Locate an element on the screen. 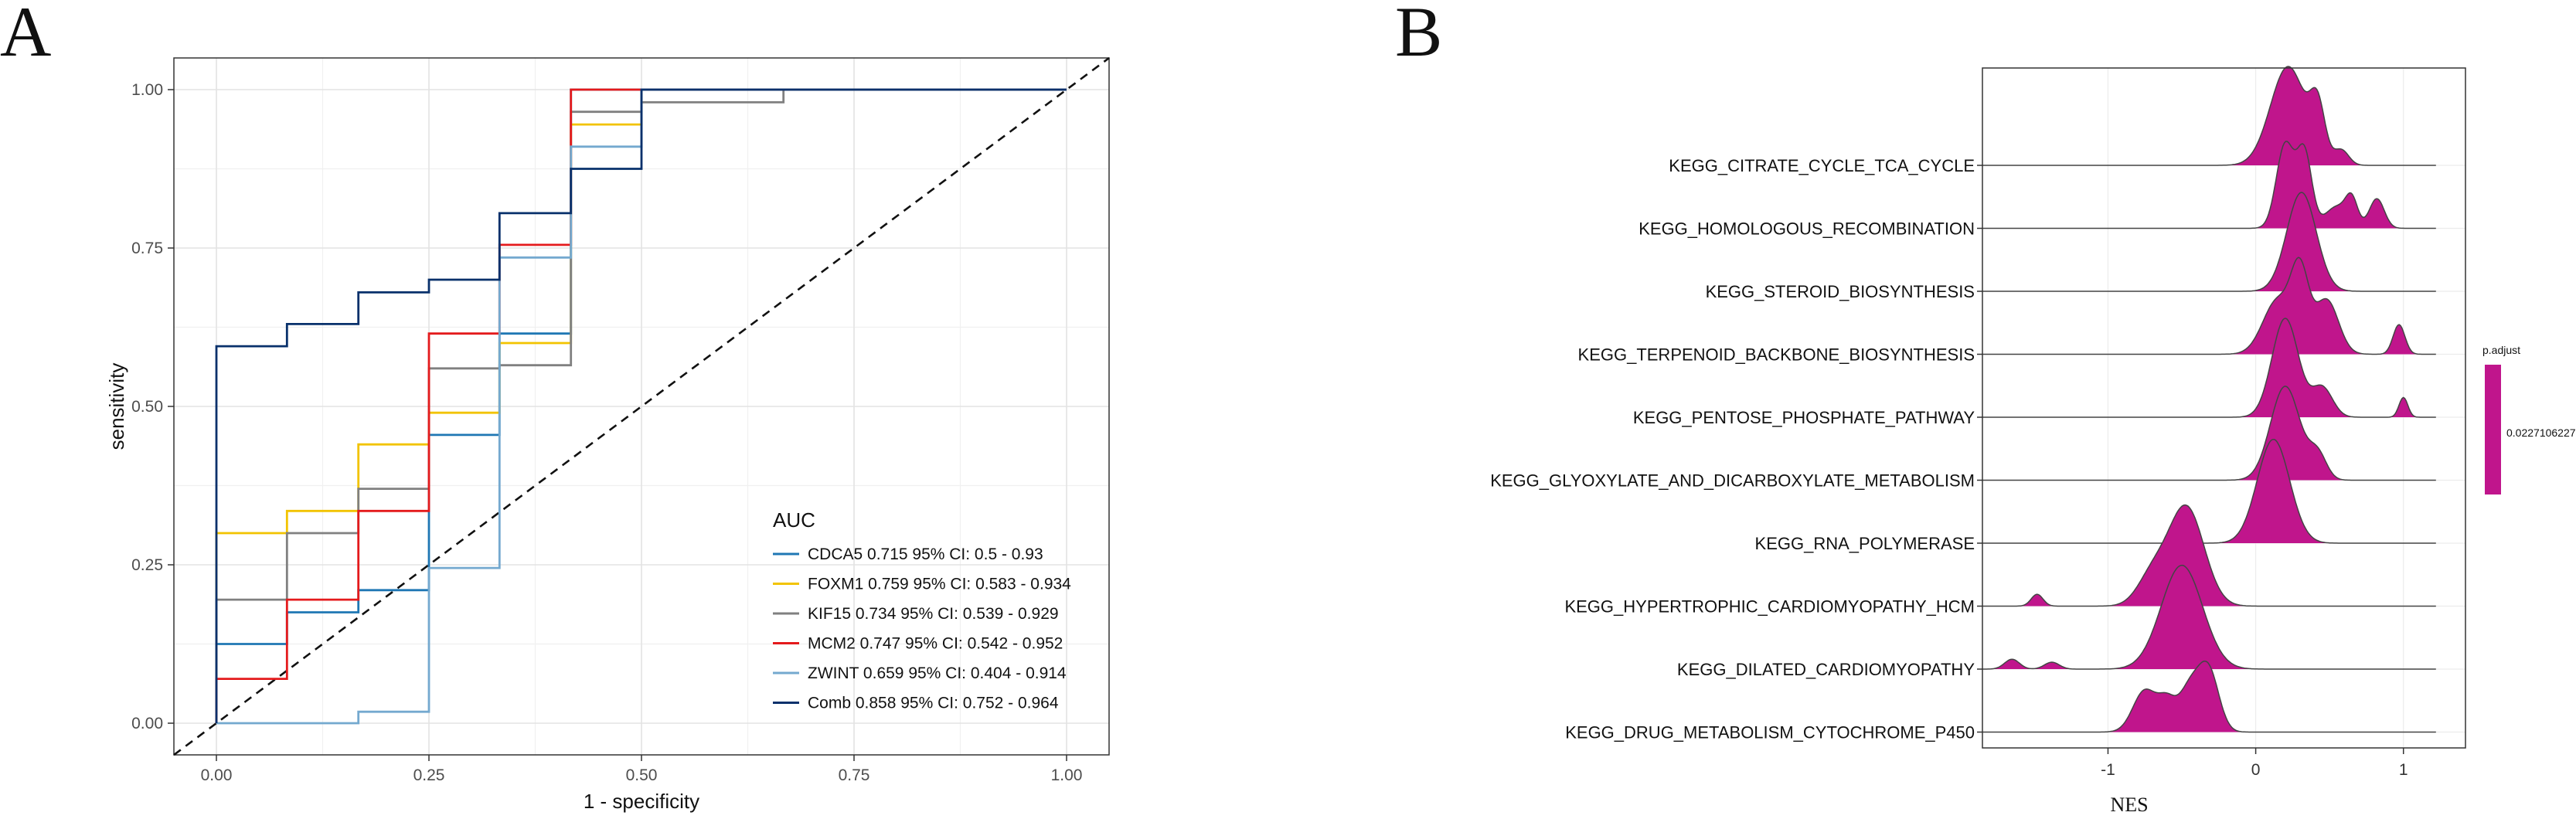 Image resolution: width=2576 pixels, height=819 pixels. ridge-category-label-9: KEGG_DRUG_METABOLISM_CYTOCHROME_P450 is located at coordinates (1770, 733).